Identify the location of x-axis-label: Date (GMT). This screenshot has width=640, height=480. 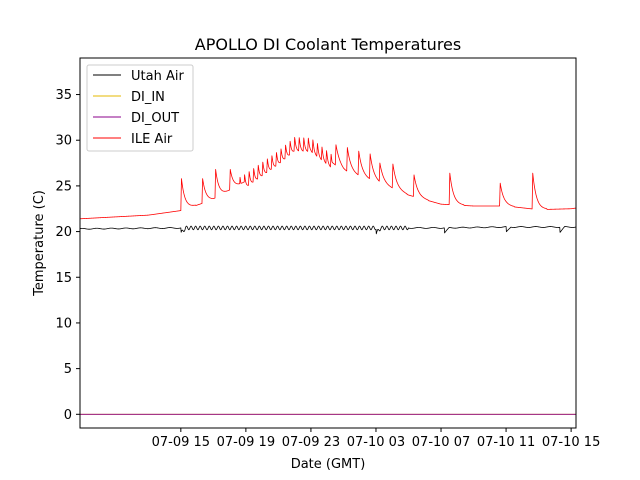
(328, 464).